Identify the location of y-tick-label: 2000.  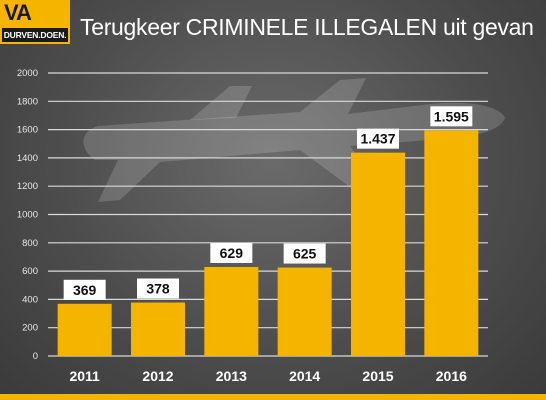
(27, 73).